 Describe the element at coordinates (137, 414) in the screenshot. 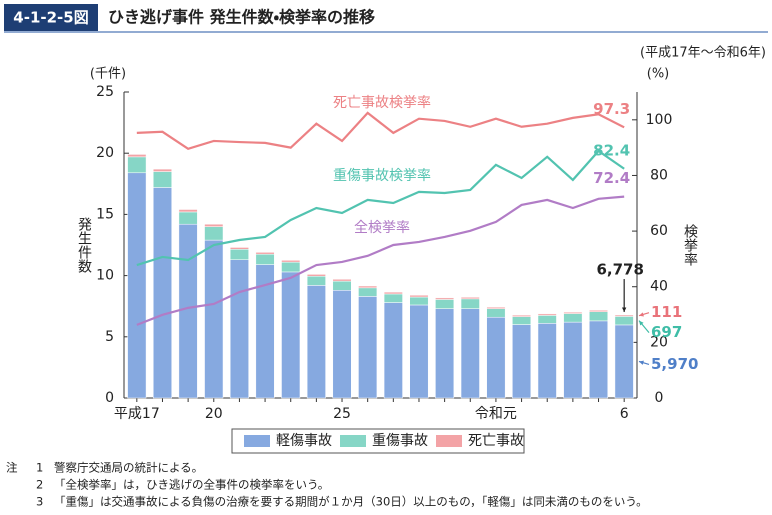

I see `x-tick-label: 平成17` at that location.